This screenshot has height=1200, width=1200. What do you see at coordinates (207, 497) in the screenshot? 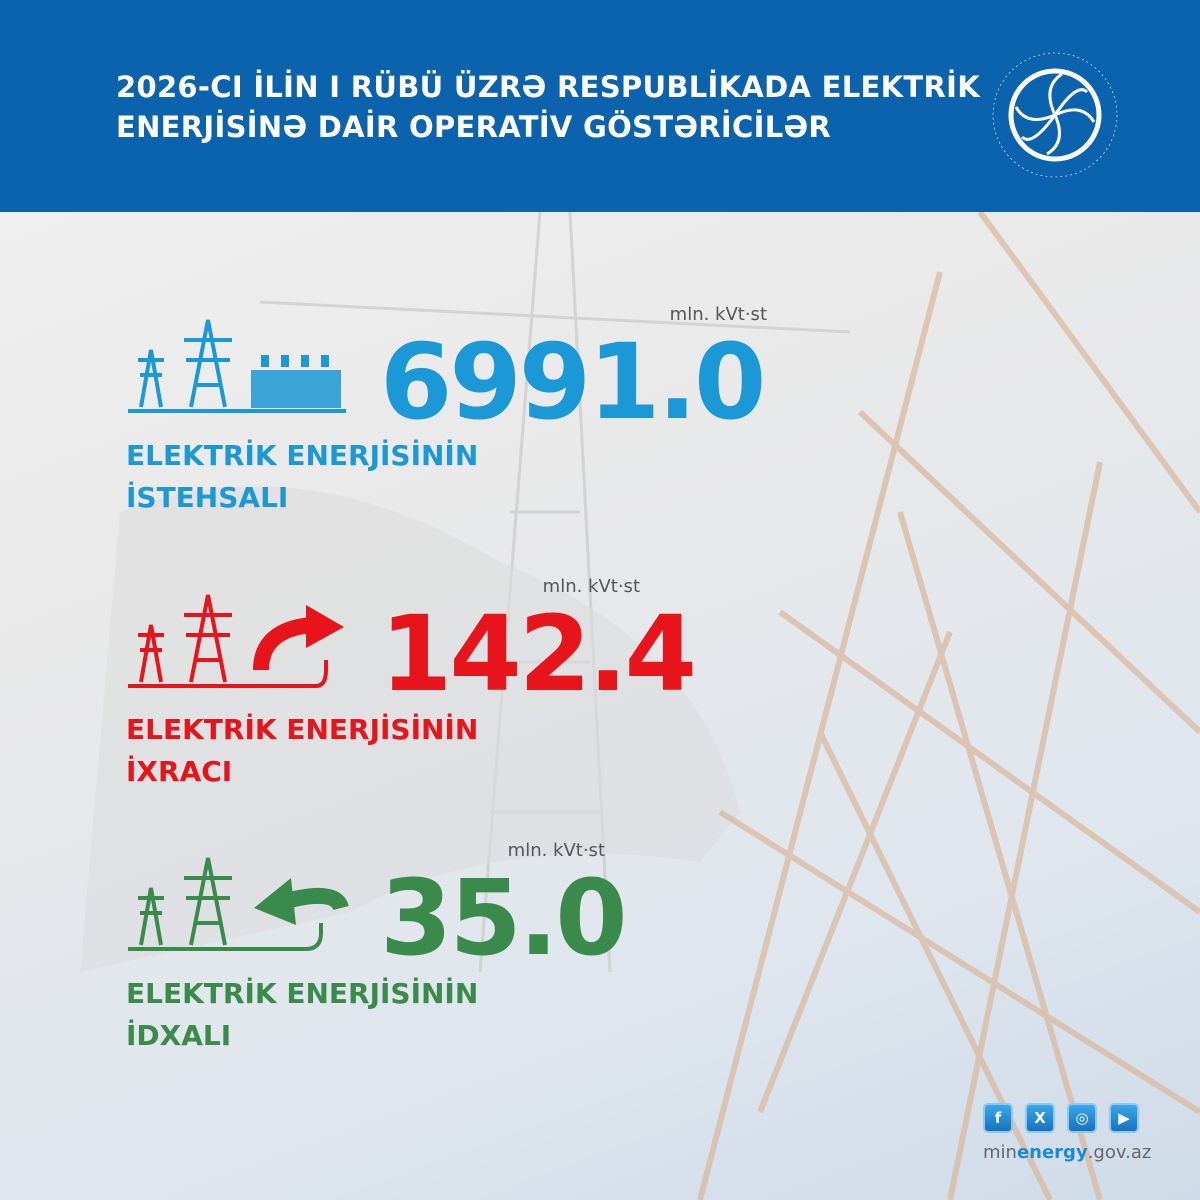
I see `production-label-line2: İSTEHSALI` at bounding box center [207, 497].